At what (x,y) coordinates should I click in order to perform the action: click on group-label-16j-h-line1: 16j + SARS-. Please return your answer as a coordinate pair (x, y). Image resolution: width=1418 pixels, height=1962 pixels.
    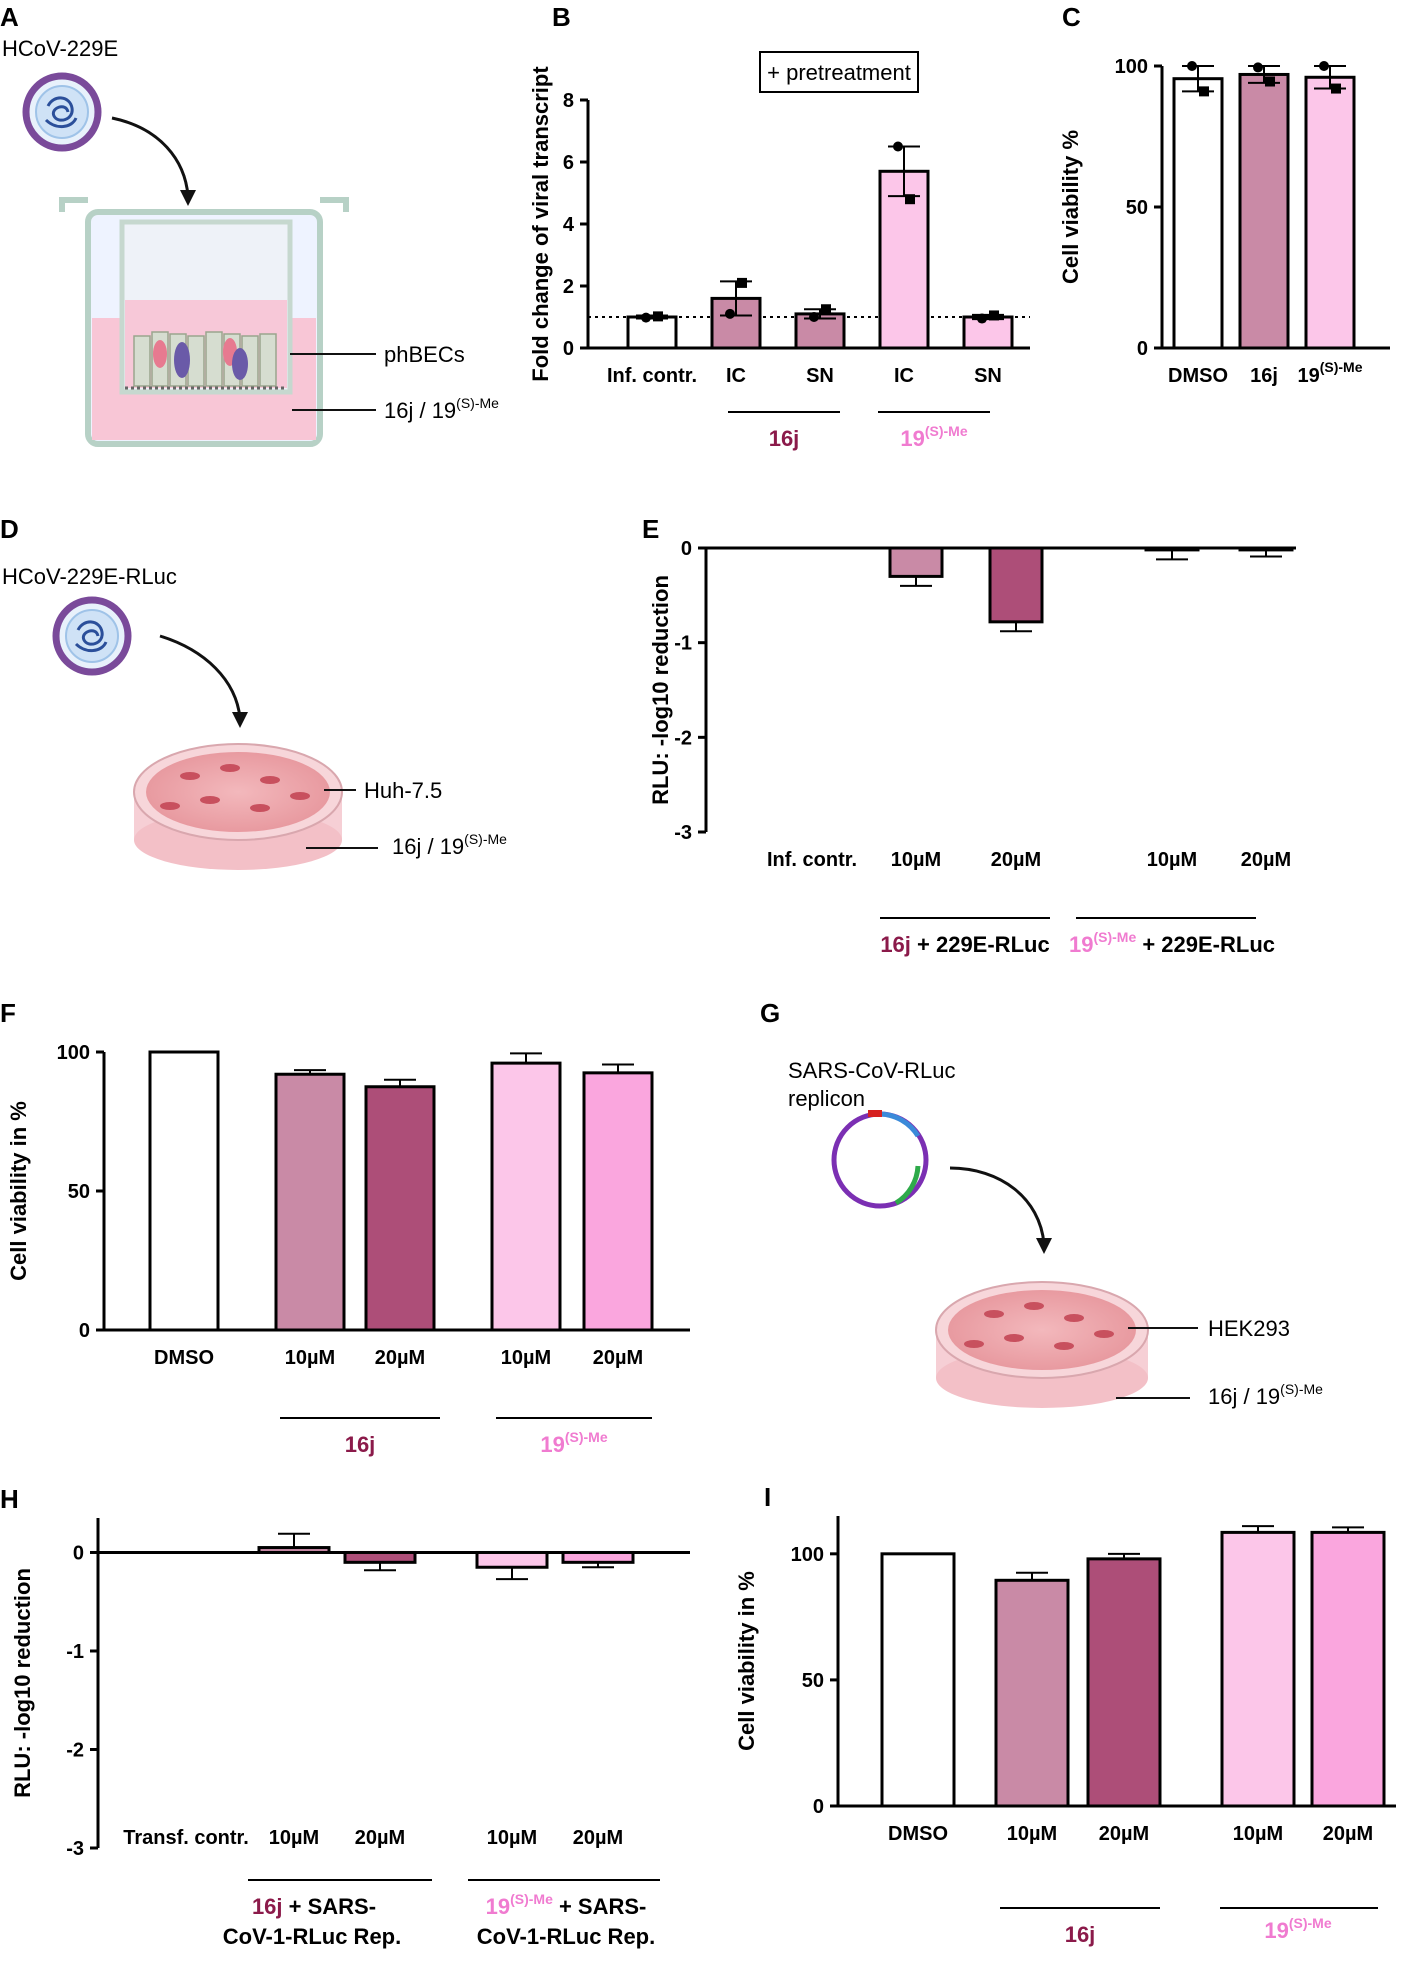
    Looking at the image, I should click on (314, 1906).